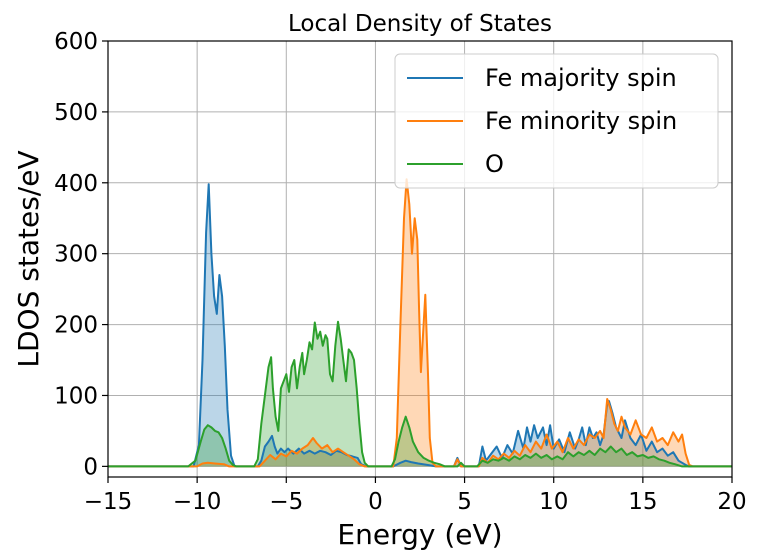 Image resolution: width=759 pixels, height=560 pixels. I want to click on y-tick-label: 300, so click(76, 255).